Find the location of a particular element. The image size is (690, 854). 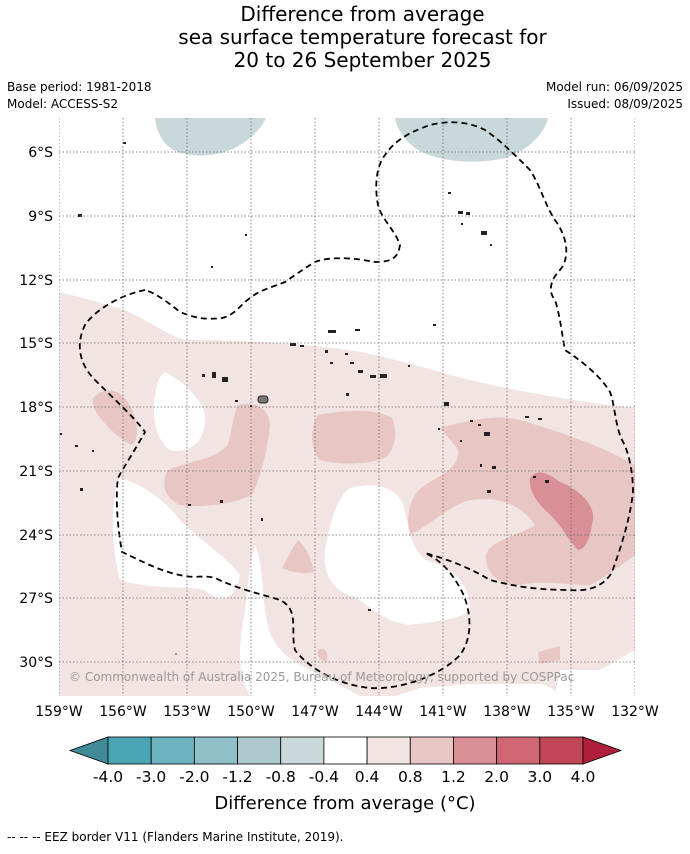

lat-label: 30°S is located at coordinates (36, 663).